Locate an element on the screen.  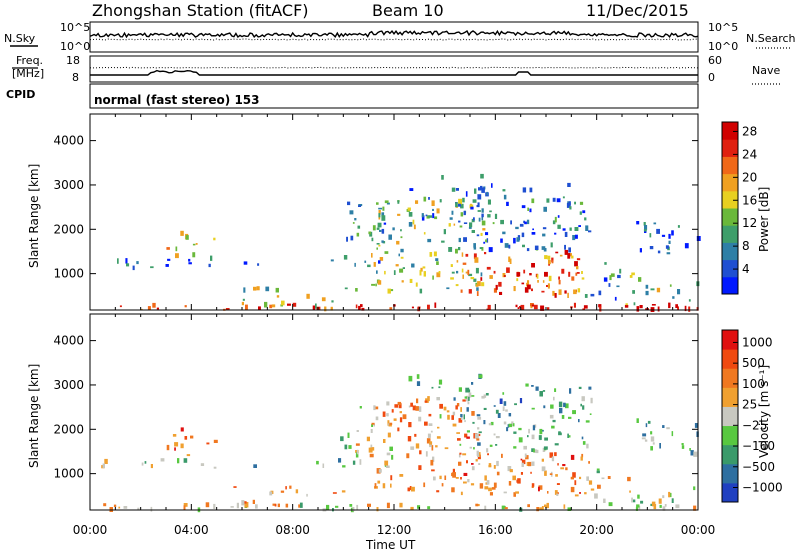
nsearch-tick-bottom: 10^0 is located at coordinates (723, 46).